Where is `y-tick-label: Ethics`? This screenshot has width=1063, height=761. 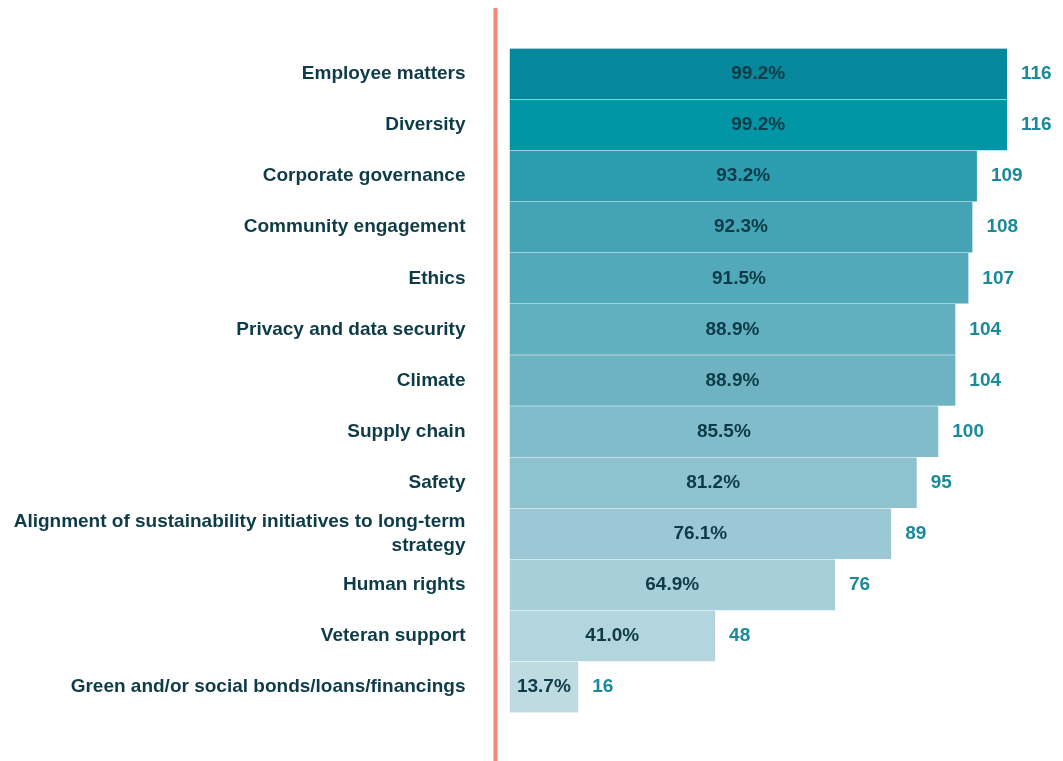 y-tick-label: Ethics is located at coordinates (437, 277).